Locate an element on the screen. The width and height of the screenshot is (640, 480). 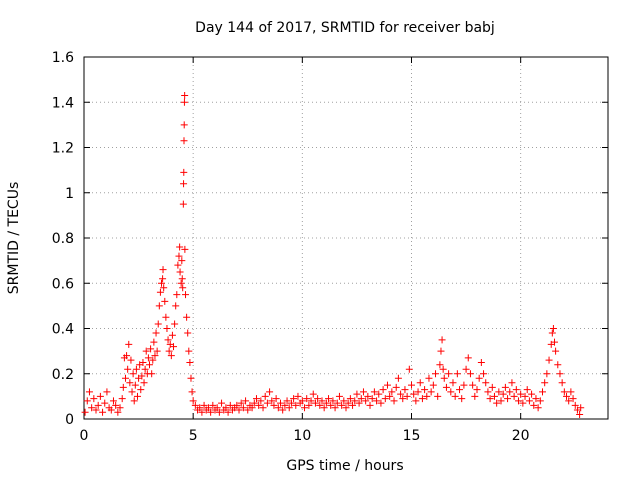
y-tick-label: 0.6 is located at coordinates (63, 284).